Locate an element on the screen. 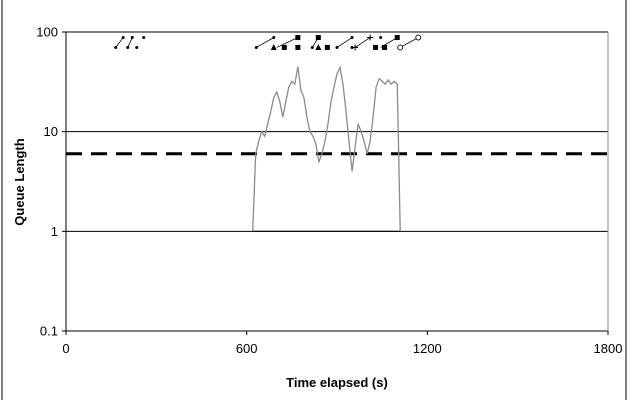  y-tick-label: 1 is located at coordinates (54, 231).